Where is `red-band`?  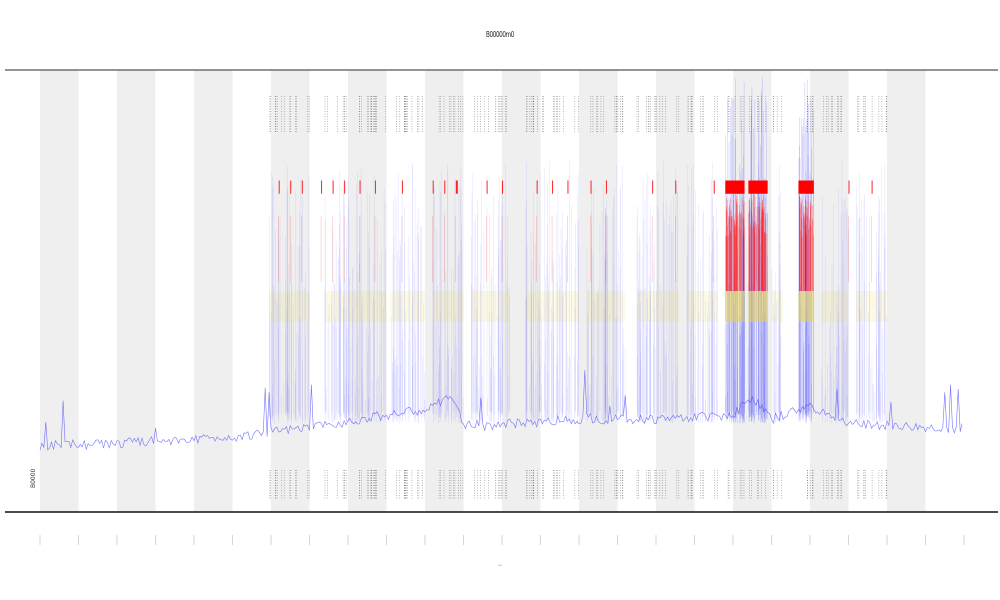
red-band is located at coordinates (735, 187).